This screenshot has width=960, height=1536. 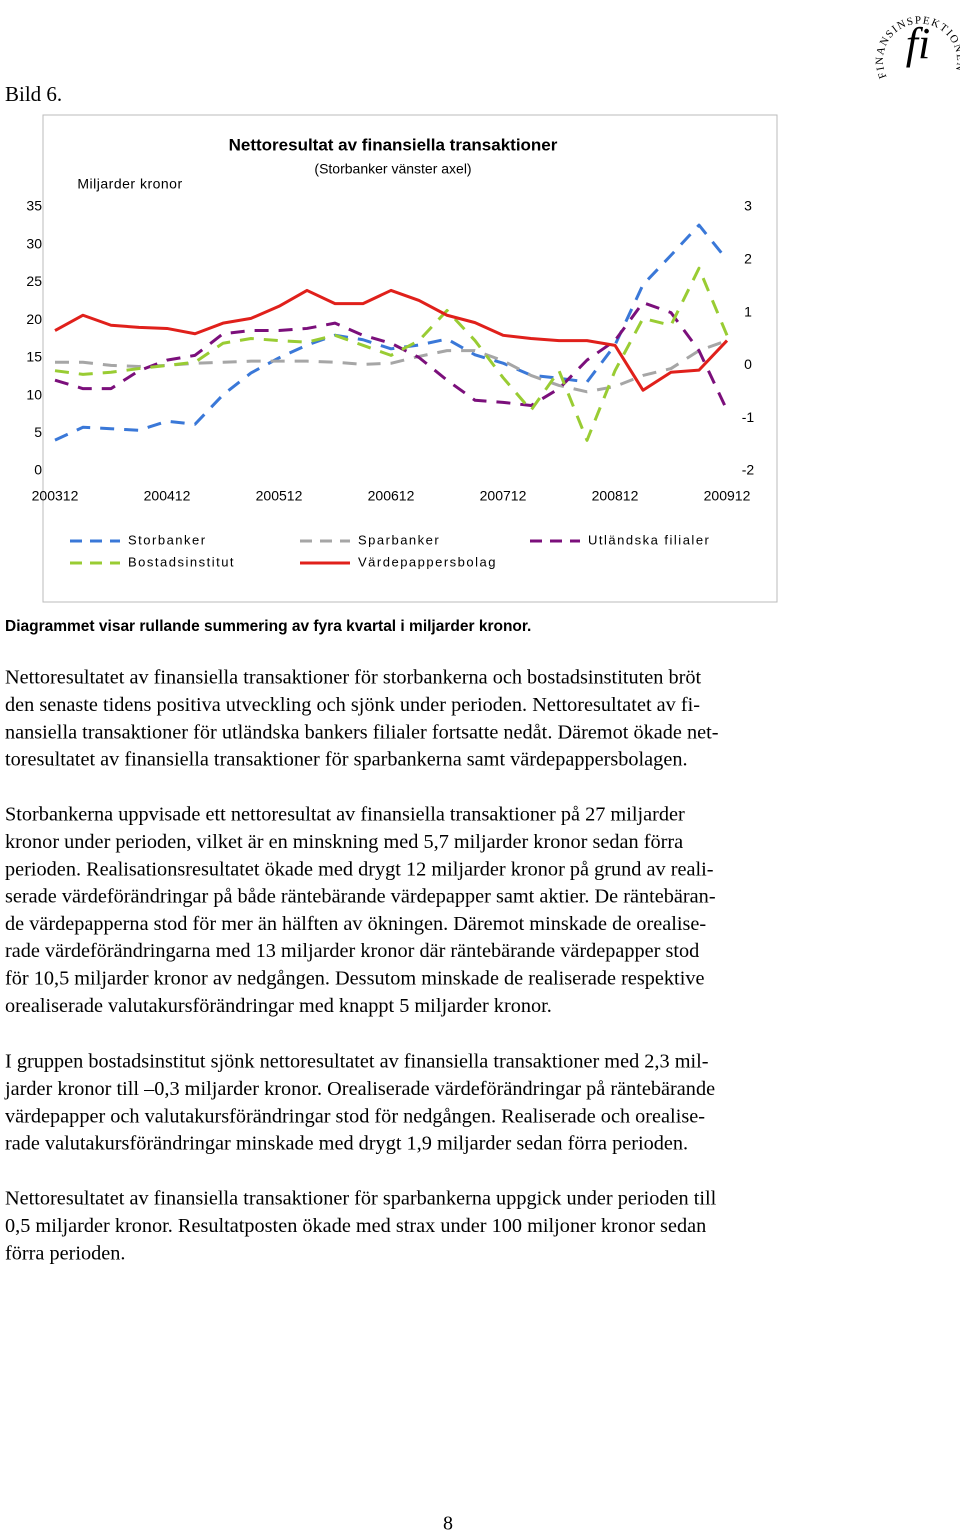 What do you see at coordinates (34, 357) in the screenshot?
I see `y-tick-label: 15` at bounding box center [34, 357].